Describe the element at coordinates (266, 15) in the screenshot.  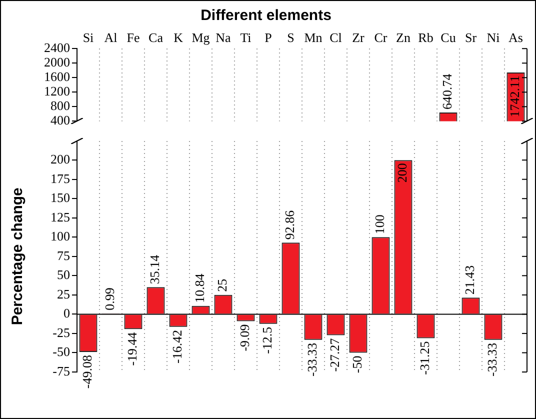
I see `chart-title: Different elements` at that location.